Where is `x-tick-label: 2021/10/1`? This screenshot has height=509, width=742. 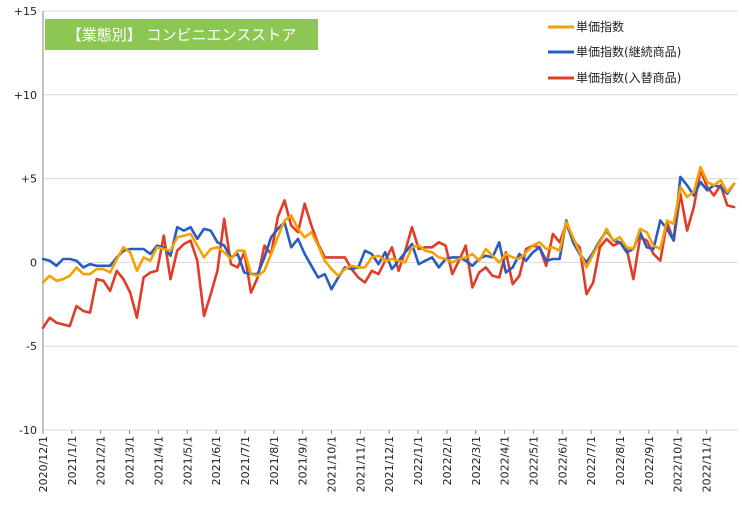
x-tick-label: 2021/10/1 is located at coordinates (332, 464).